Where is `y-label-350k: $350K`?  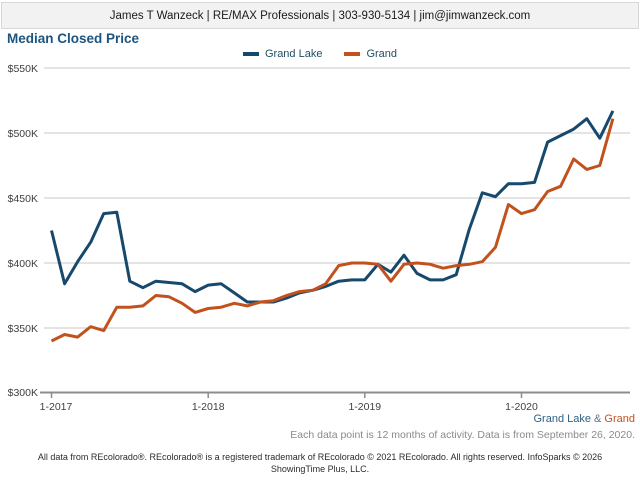 y-label-350k: $350K is located at coordinates (23, 329).